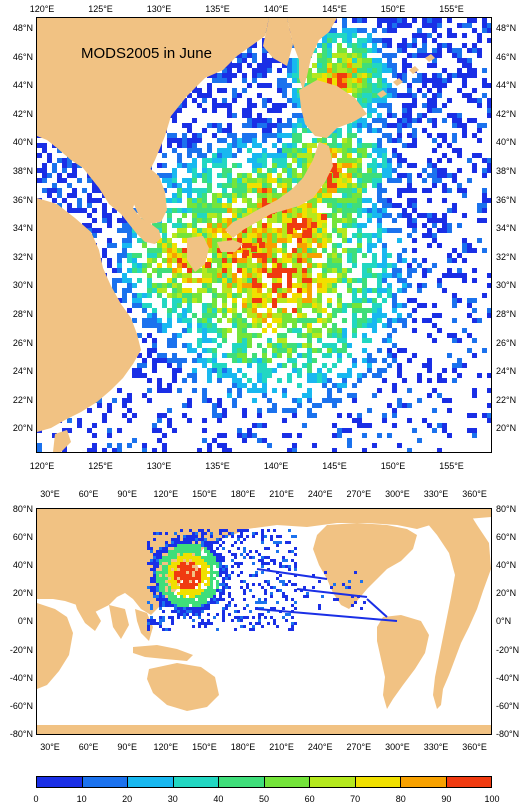 The height and width of the screenshot is (808, 529). I want to click on axis-label: 155°E, so click(451, 9).